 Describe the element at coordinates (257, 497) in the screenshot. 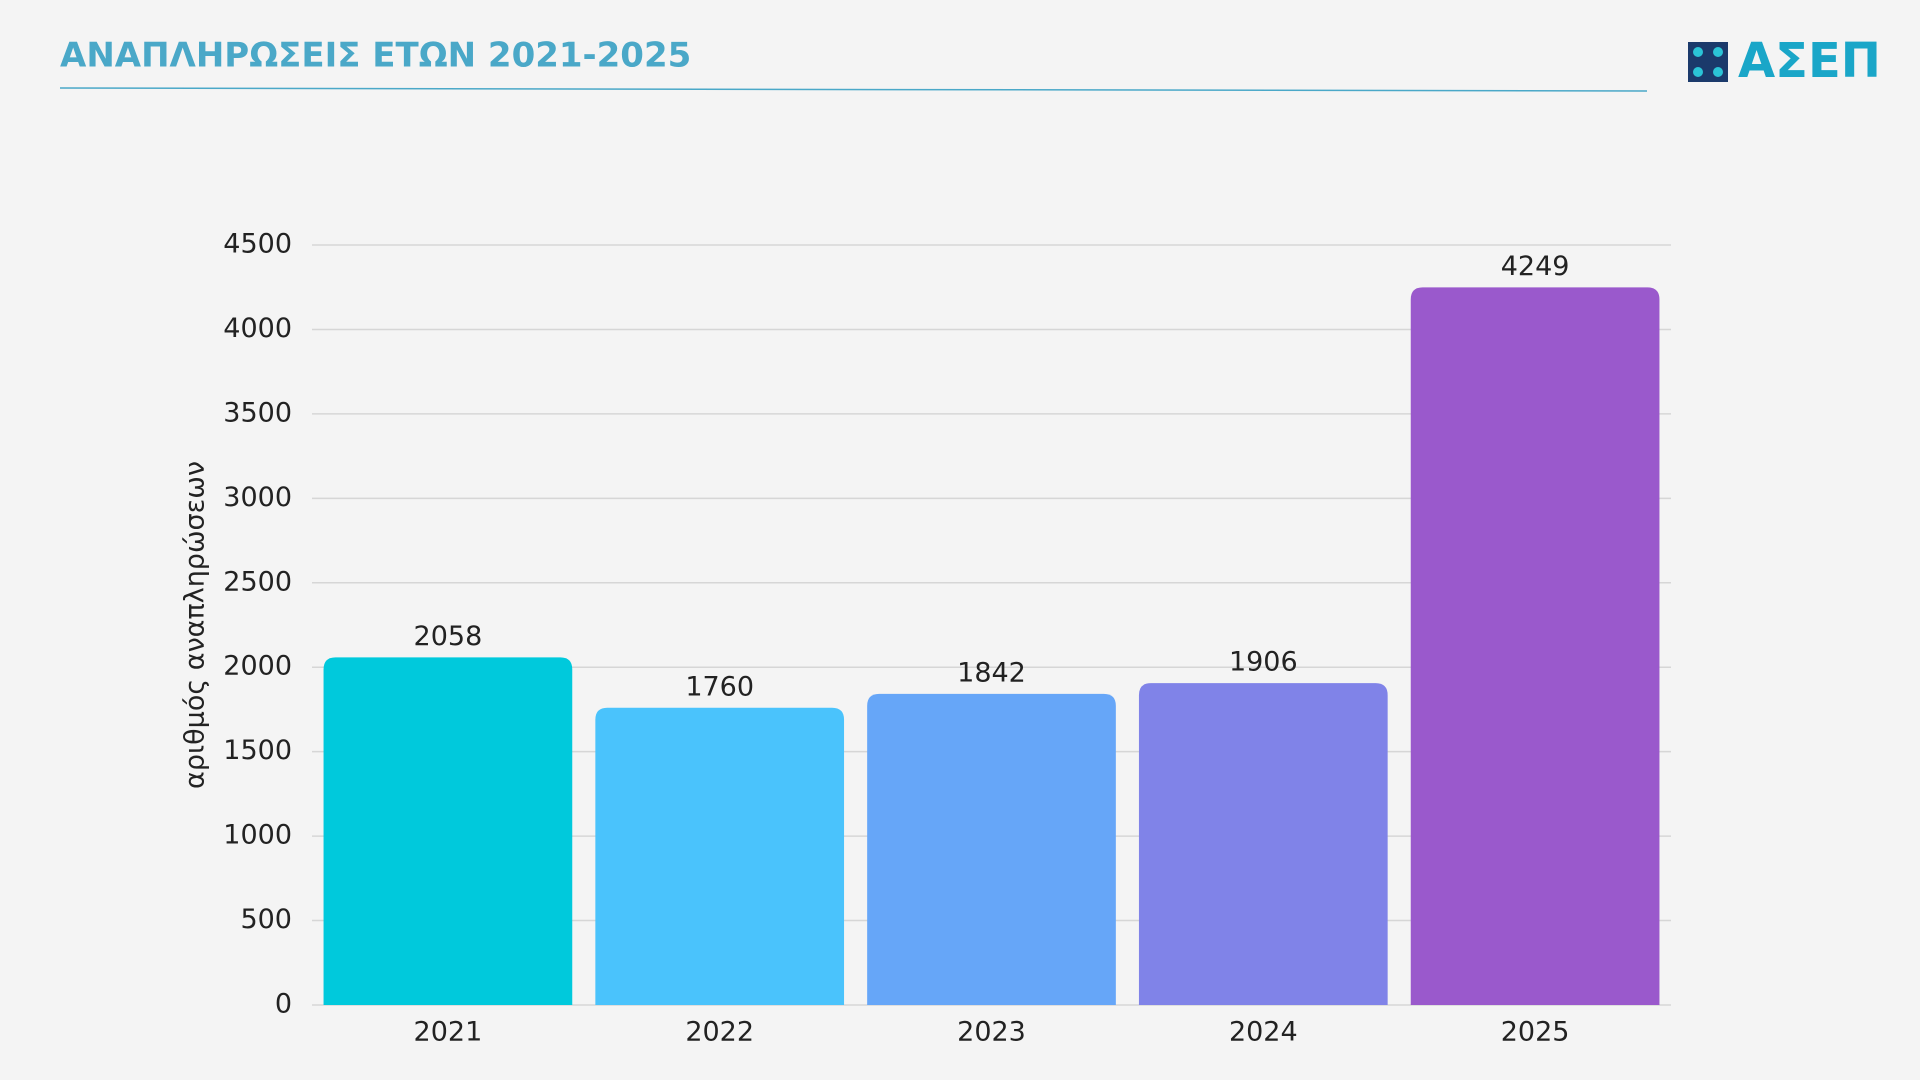

I see `y-tick-label: 3000` at that location.